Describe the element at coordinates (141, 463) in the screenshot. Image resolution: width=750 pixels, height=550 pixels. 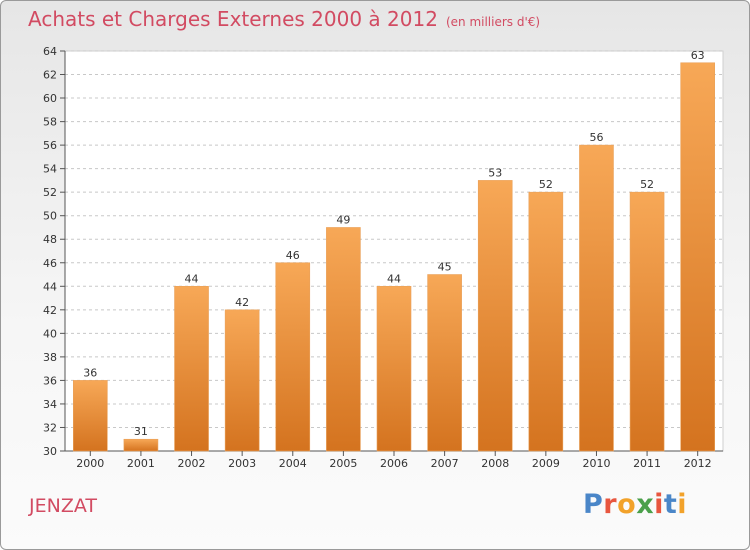
I see `x-tick-label: 2001` at that location.